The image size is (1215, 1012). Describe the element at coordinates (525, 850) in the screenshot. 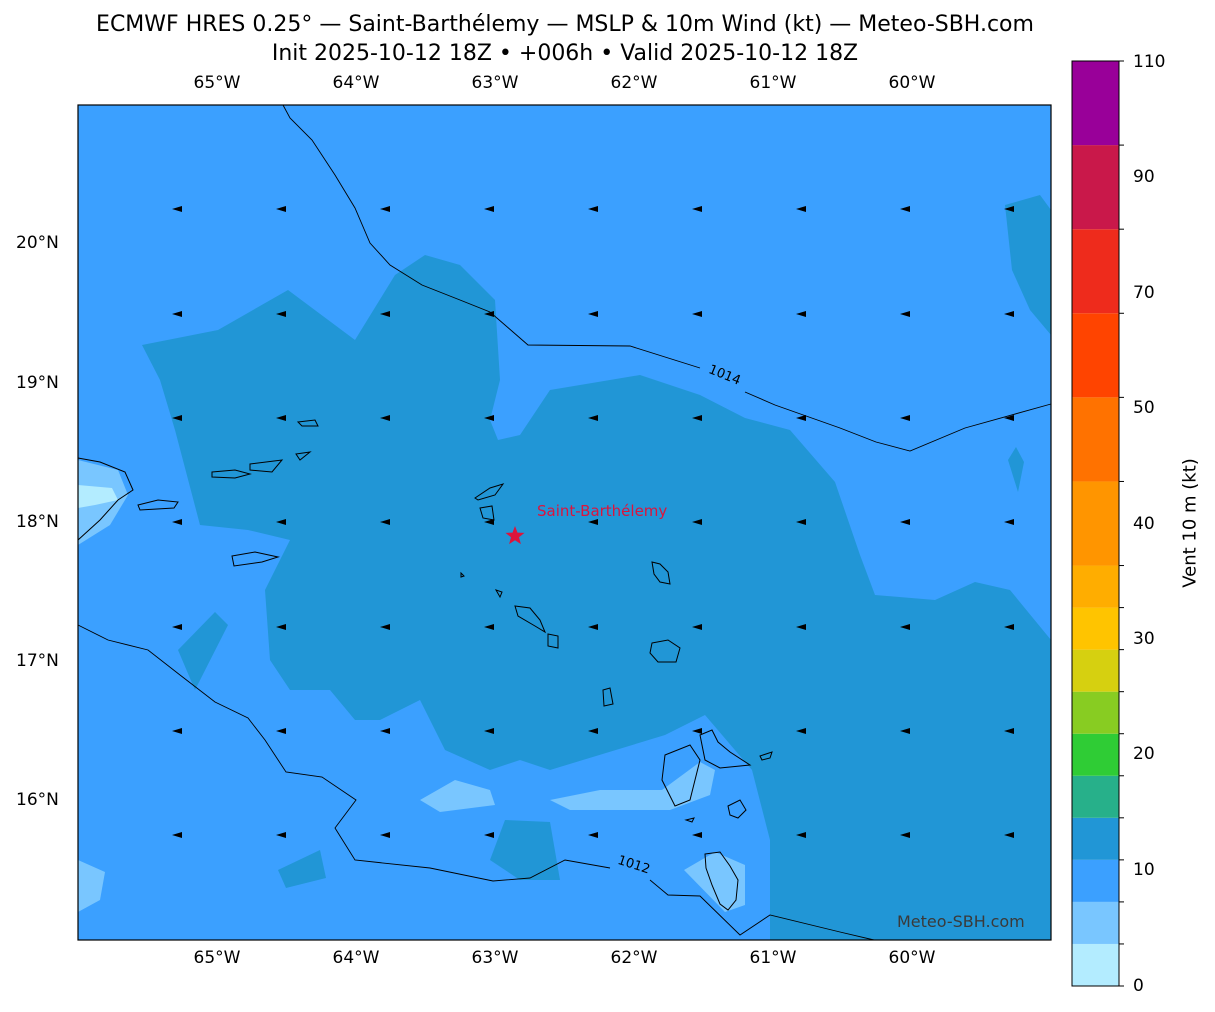

I see `wind-contour-15-20-south` at that location.